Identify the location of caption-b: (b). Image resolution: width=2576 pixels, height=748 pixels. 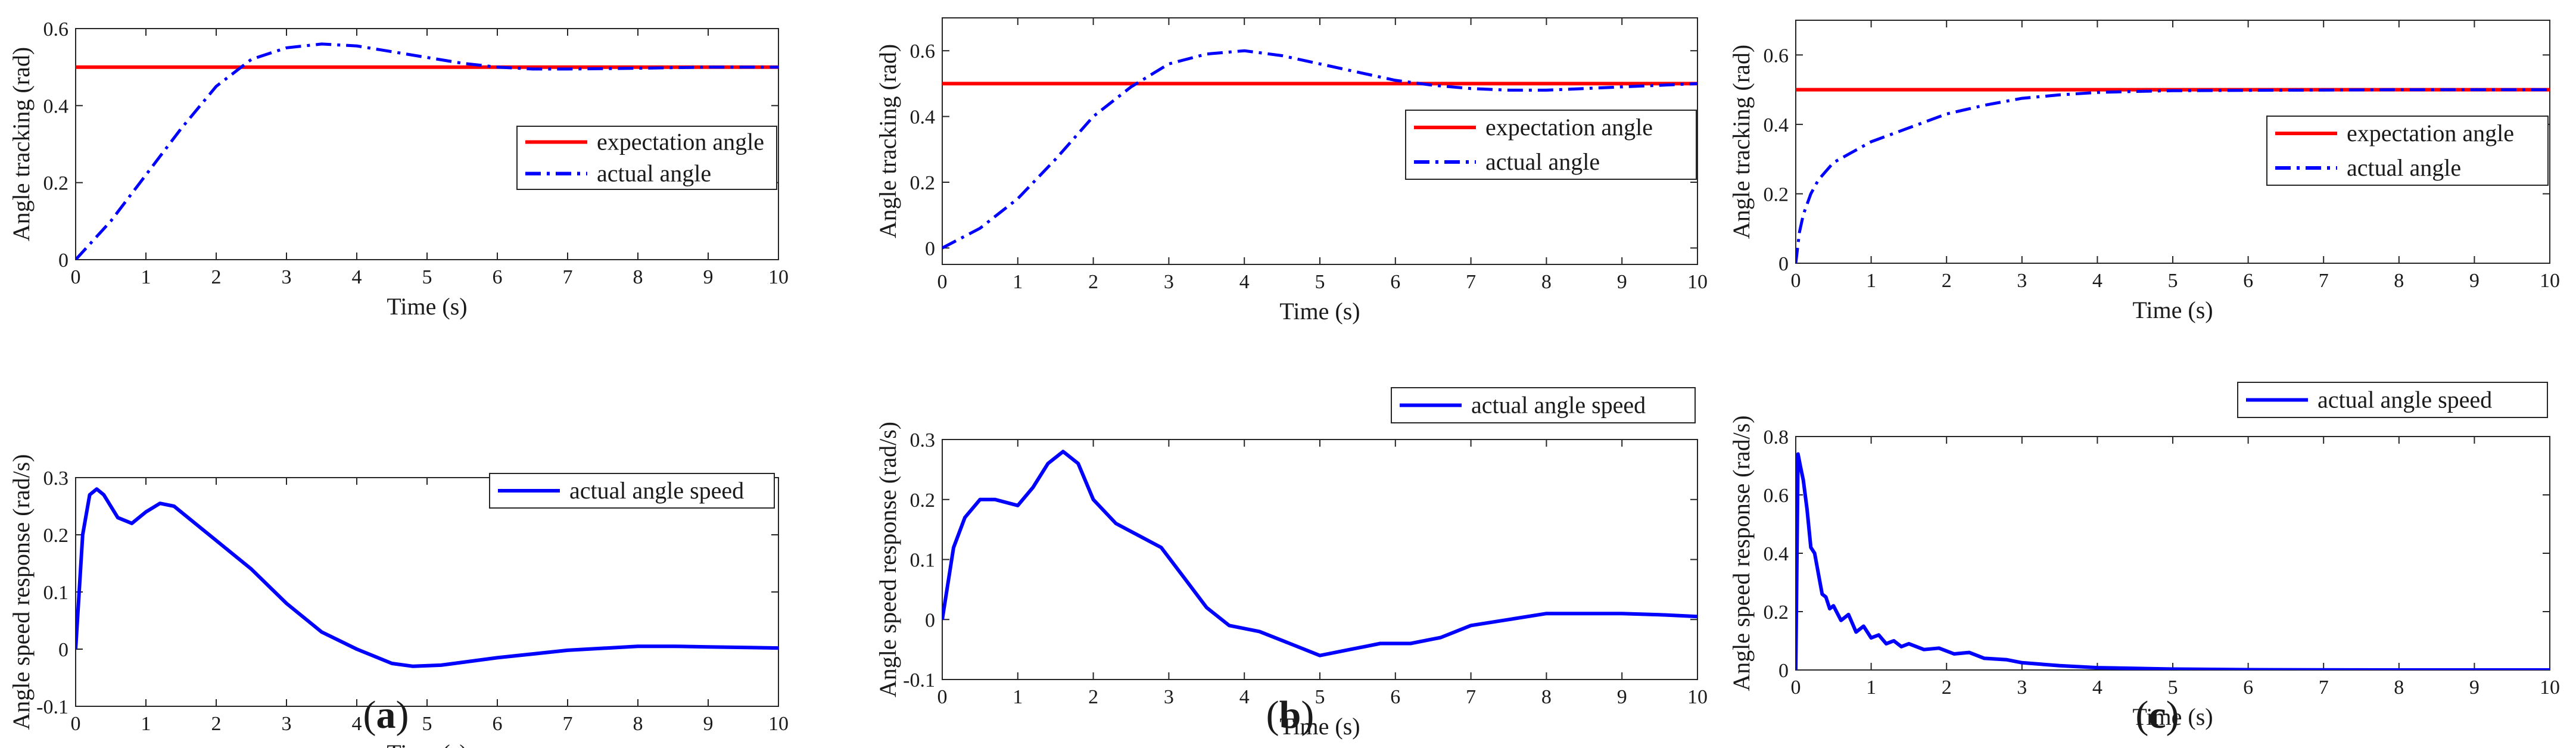
(1290, 715).